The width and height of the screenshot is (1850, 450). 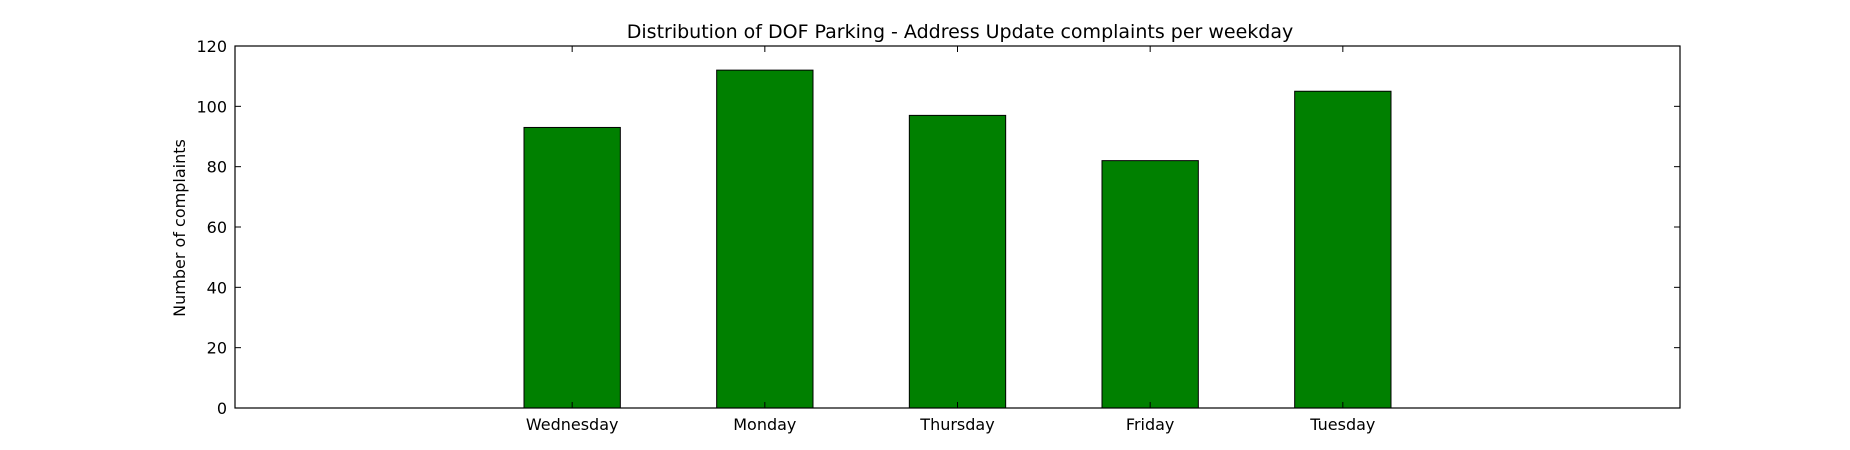 I want to click on bar-monday, so click(x=765, y=239).